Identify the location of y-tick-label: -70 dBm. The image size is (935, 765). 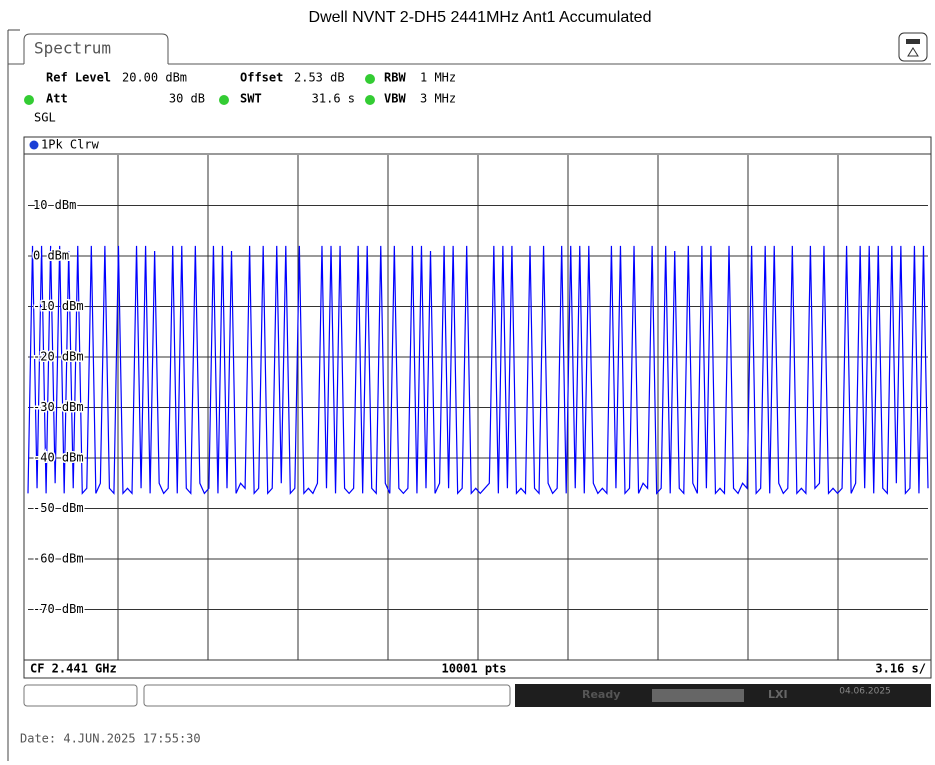
(58, 609).